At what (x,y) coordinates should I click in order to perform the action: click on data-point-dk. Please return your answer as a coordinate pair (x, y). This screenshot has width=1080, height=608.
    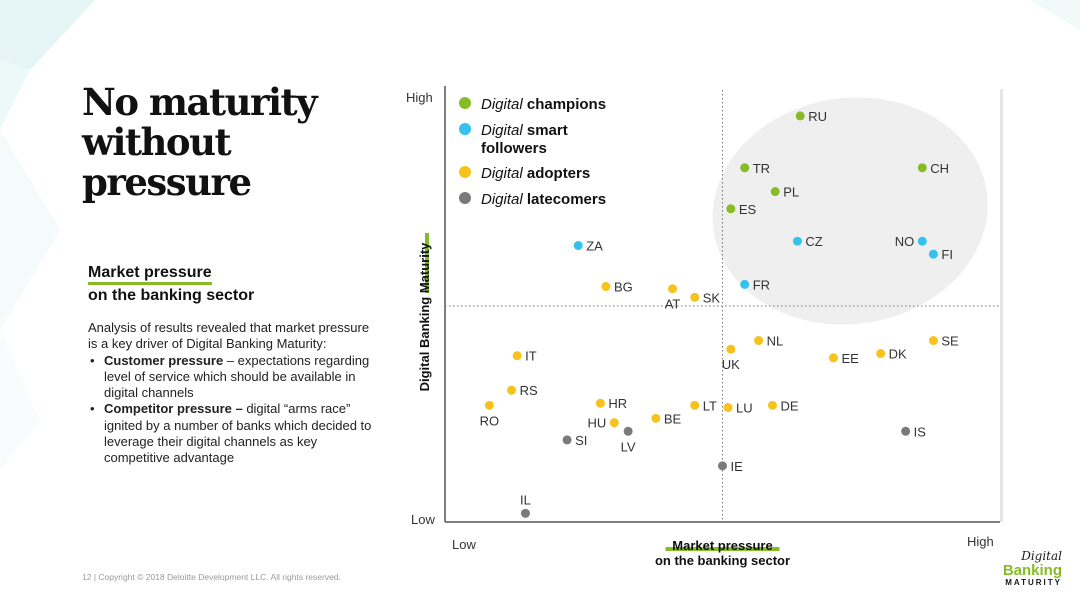
    Looking at the image, I should click on (881, 354).